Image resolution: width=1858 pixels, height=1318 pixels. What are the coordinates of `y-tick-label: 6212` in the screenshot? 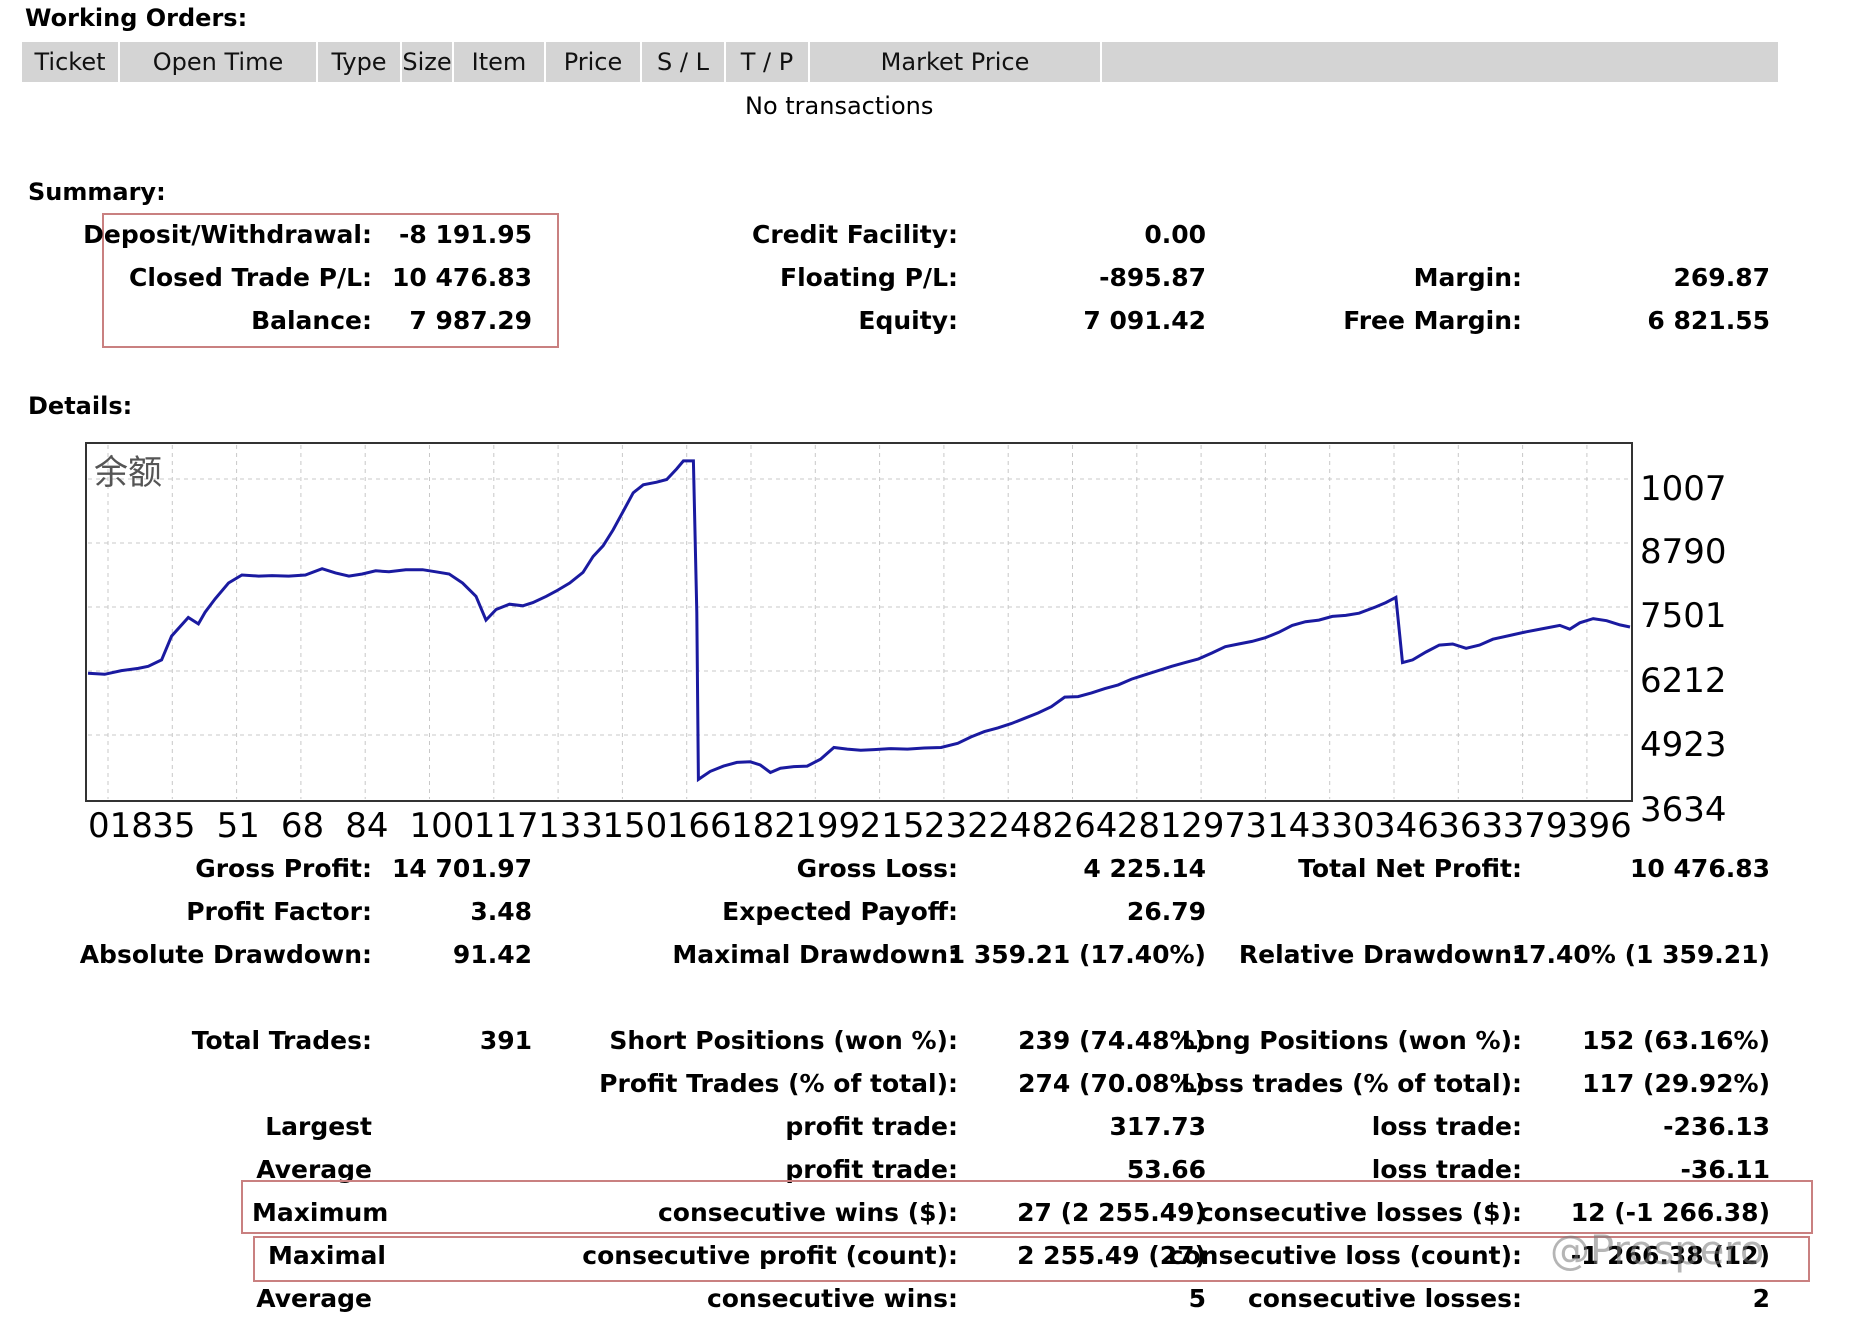 It's located at (1683, 681).